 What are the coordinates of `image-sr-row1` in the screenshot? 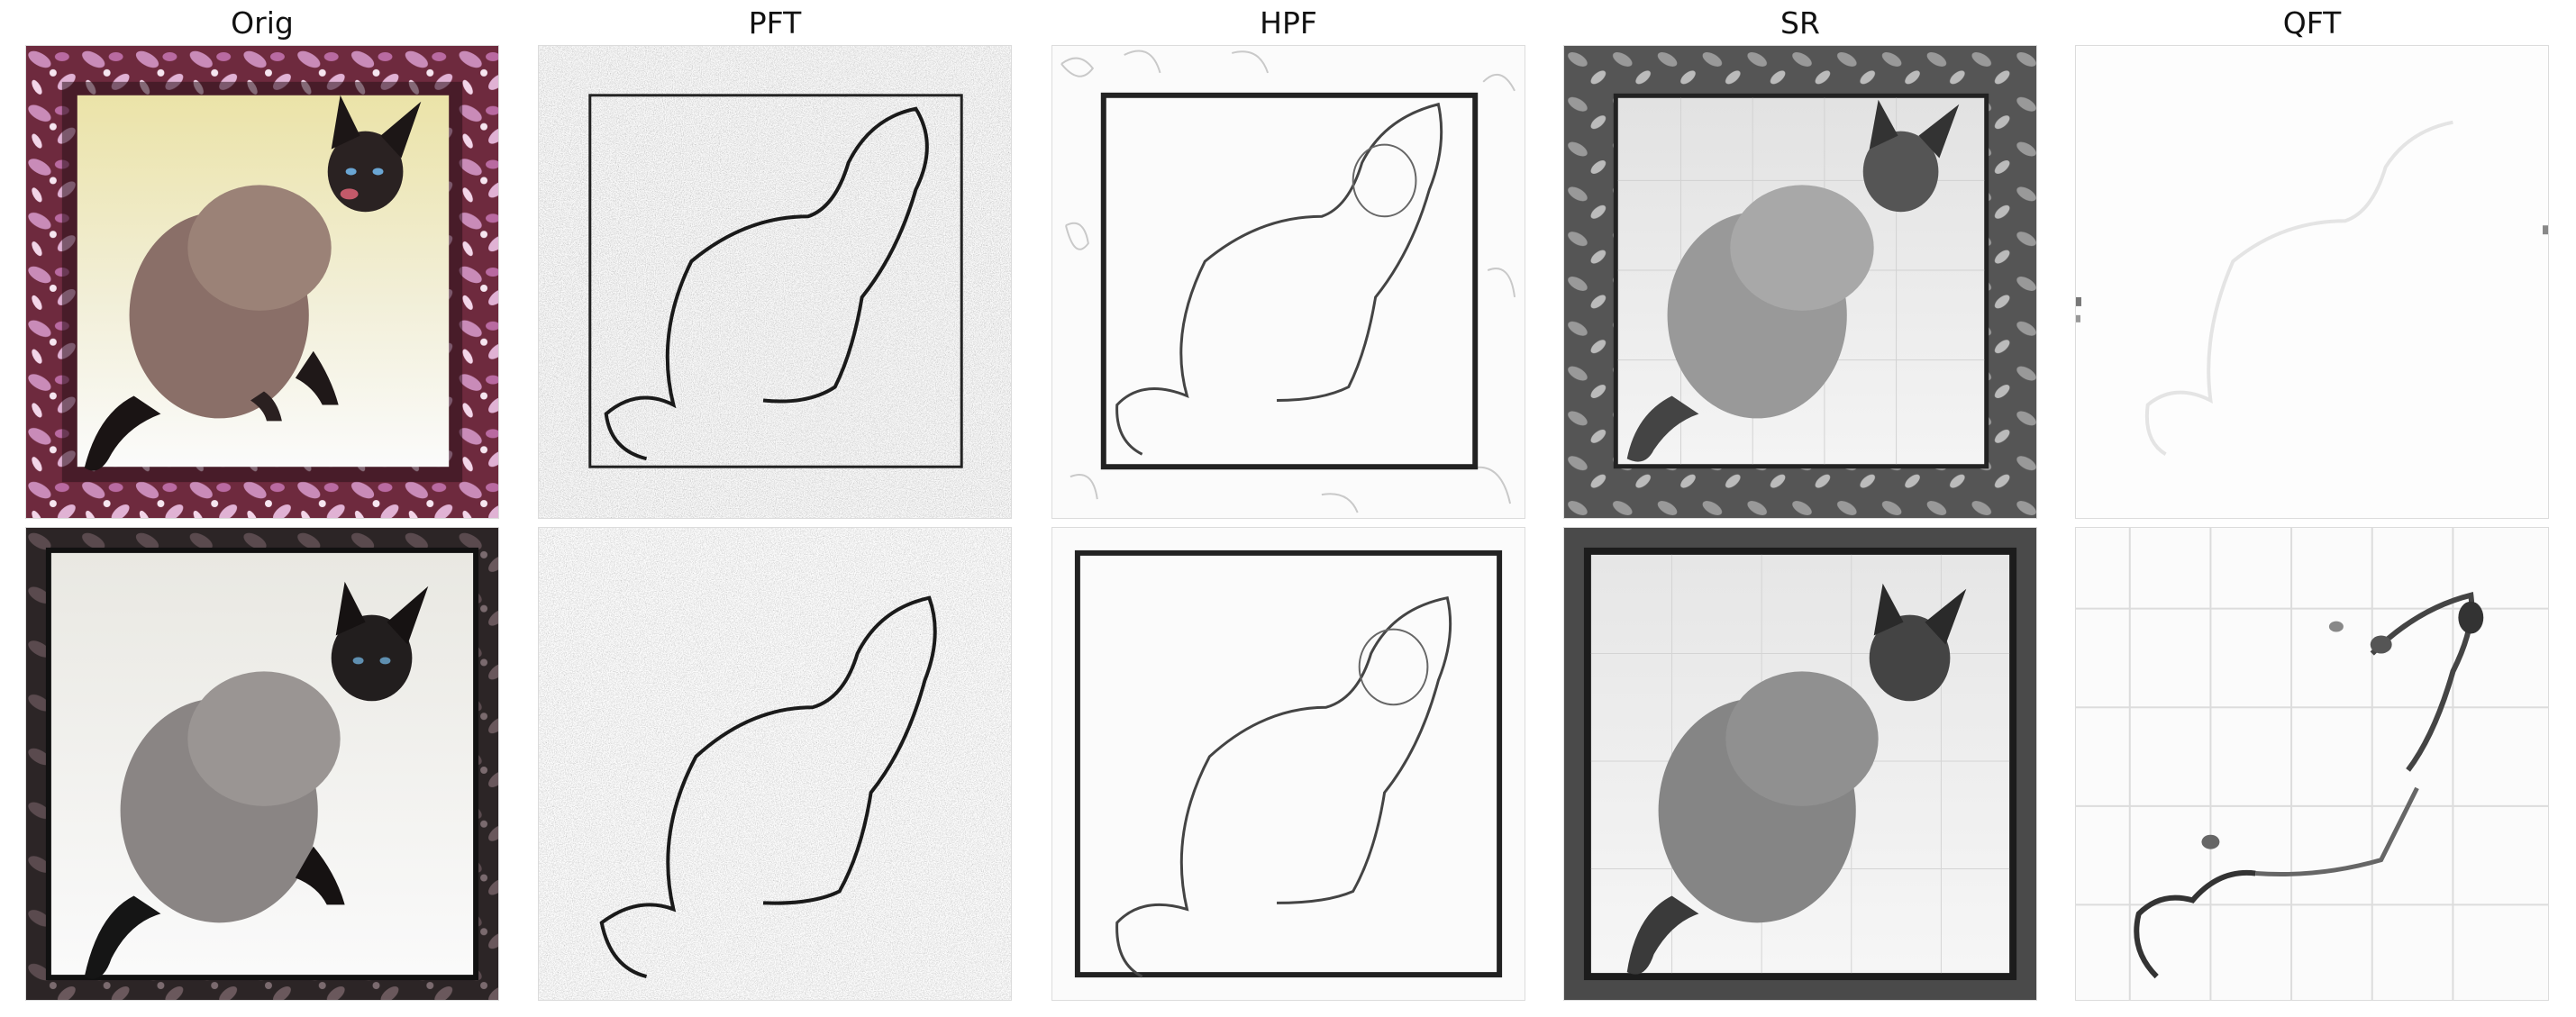 It's located at (1800, 282).